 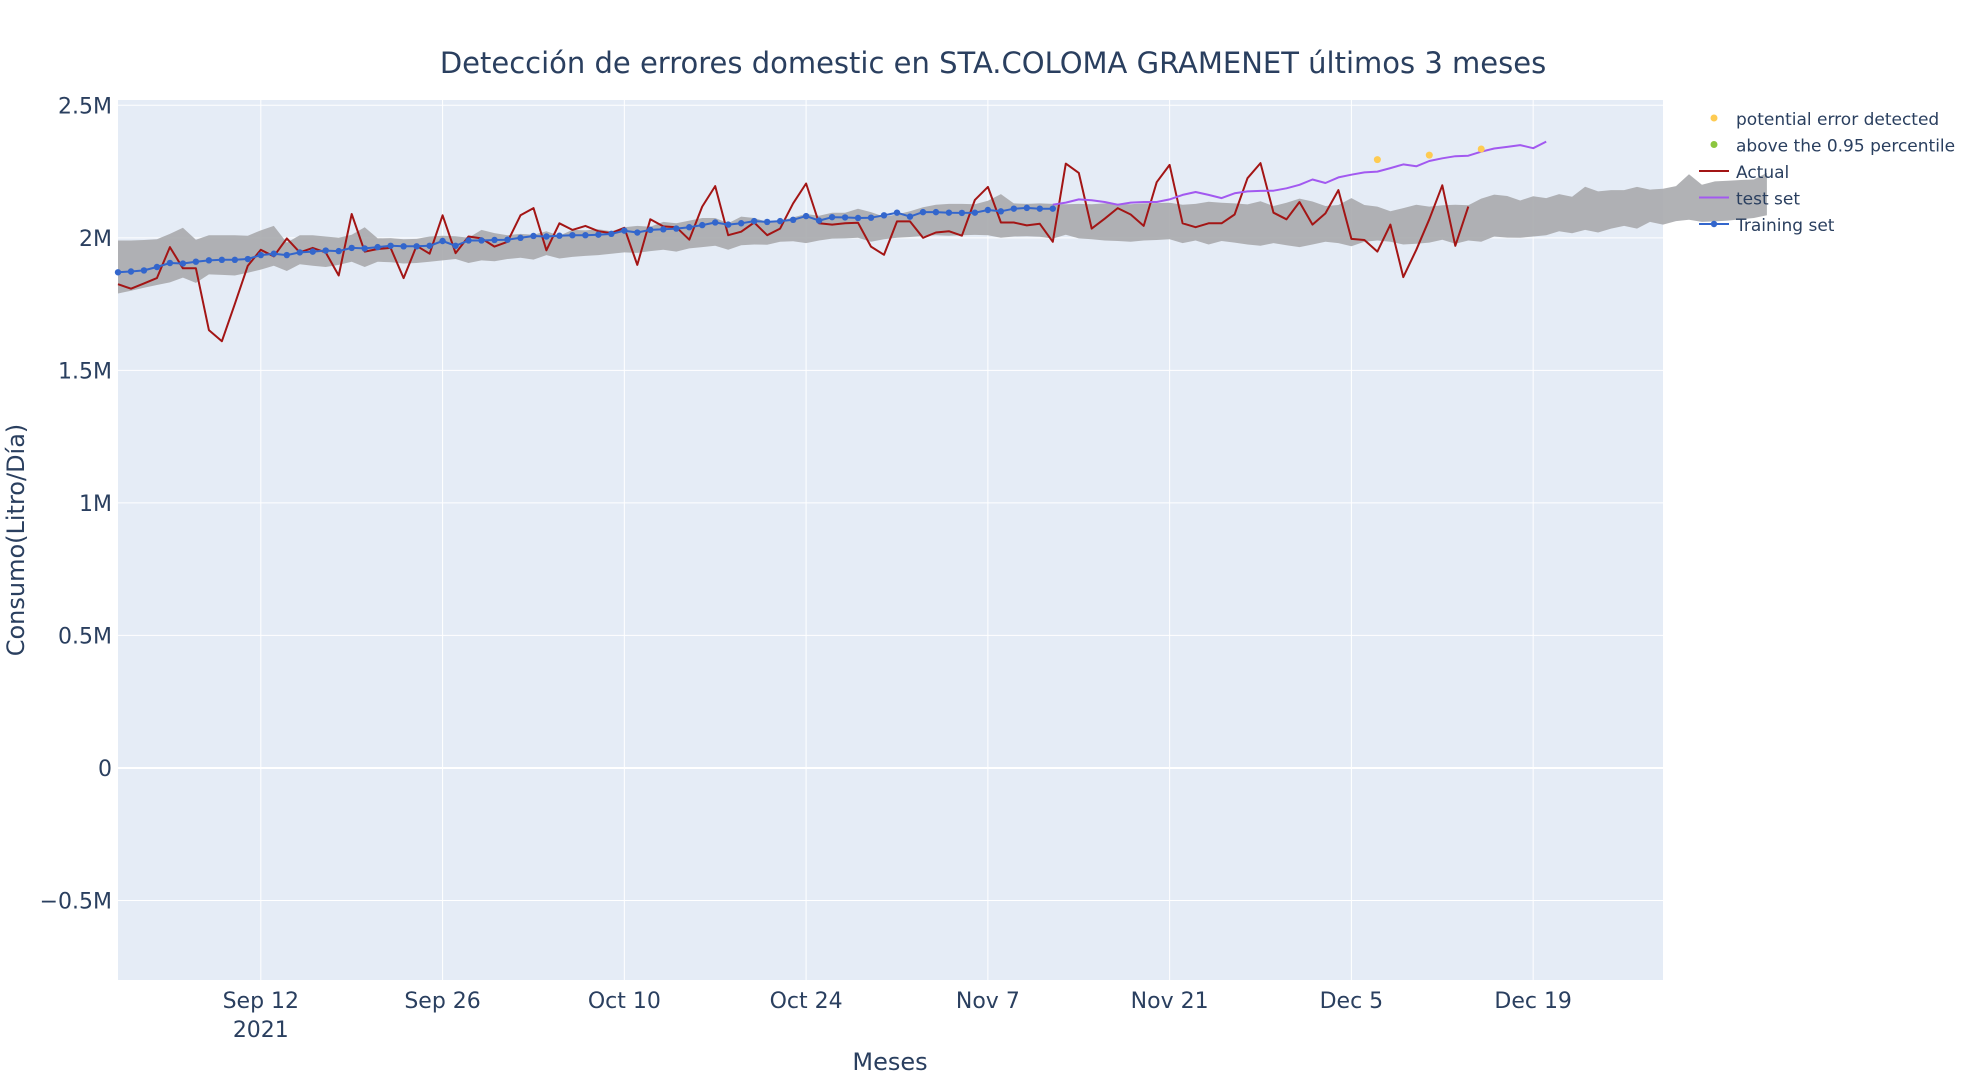 I want to click on series-layer, so click(x=830, y=241).